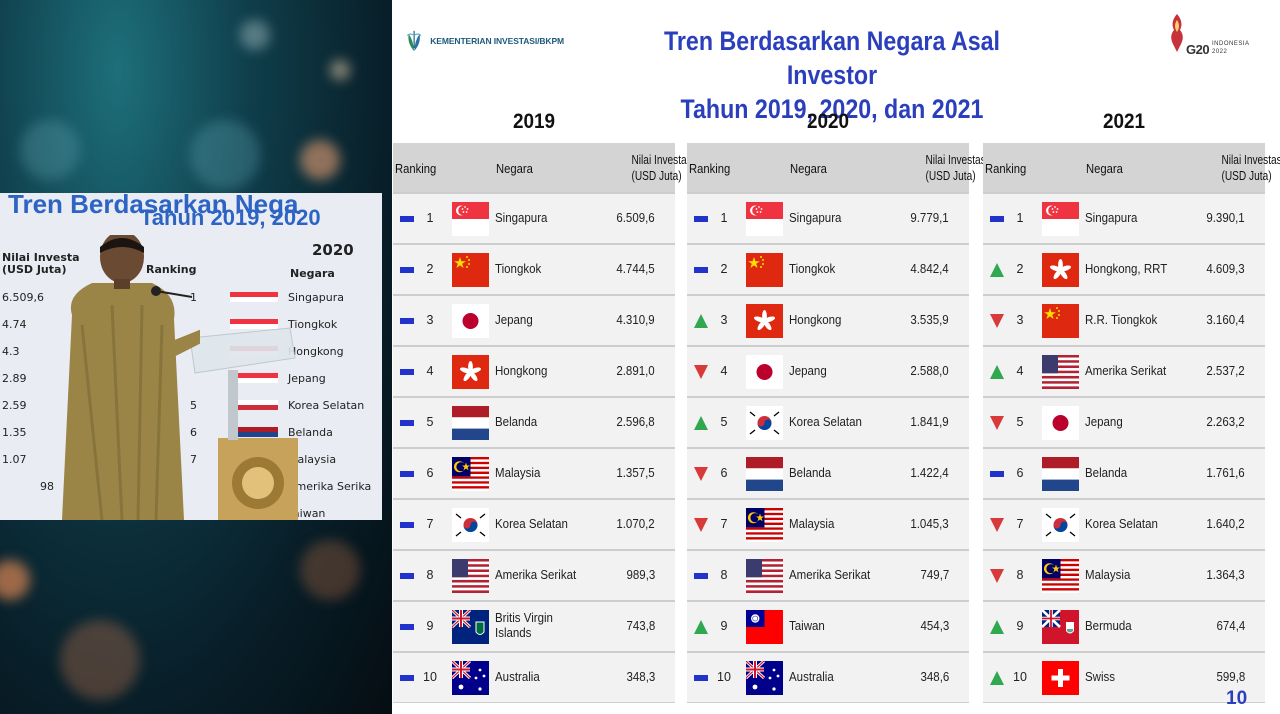  Describe the element at coordinates (1225, 422) in the screenshot. I see `investment-value: 2.263,2` at that location.